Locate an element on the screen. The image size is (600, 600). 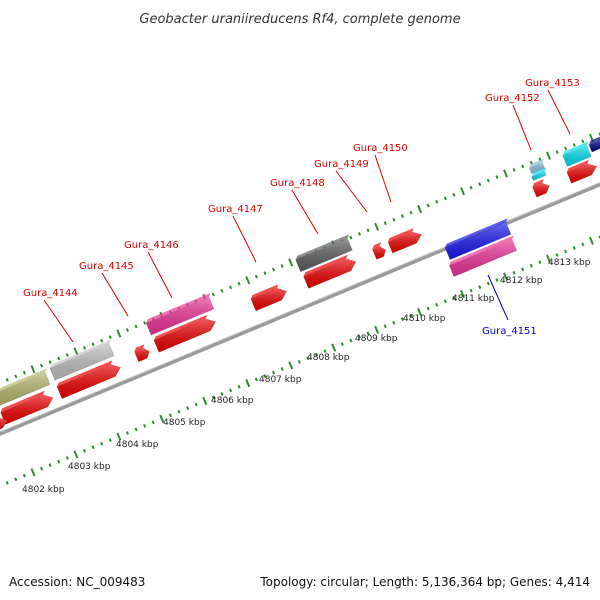
scale-label: 4813 kbp is located at coordinates (569, 263).